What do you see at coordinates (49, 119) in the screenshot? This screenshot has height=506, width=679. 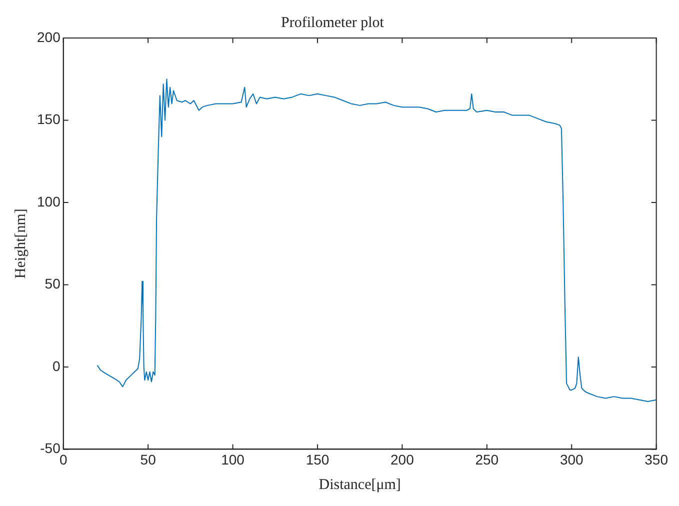 I see `y-tick-label: 150` at bounding box center [49, 119].